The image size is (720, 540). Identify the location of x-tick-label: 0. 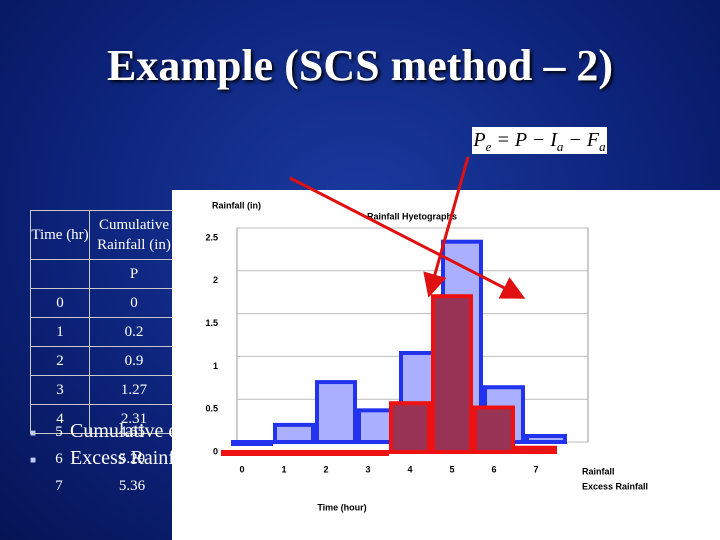
(241, 469).